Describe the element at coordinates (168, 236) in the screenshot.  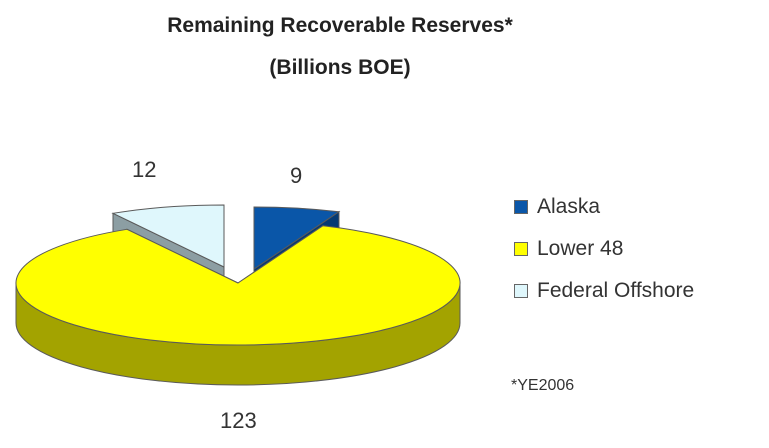
I see `slice-federal-offshore-top` at that location.